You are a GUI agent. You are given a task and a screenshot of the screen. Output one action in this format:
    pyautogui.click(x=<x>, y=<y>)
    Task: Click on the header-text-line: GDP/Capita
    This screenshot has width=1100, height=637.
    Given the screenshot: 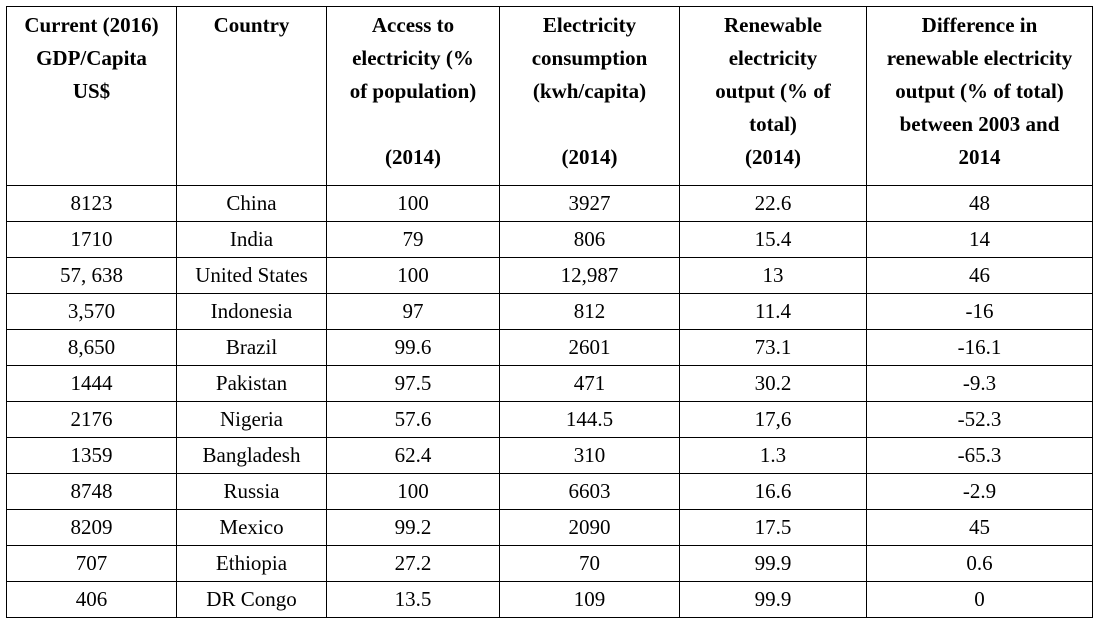 What is the action you would take?
    pyautogui.click(x=91, y=58)
    